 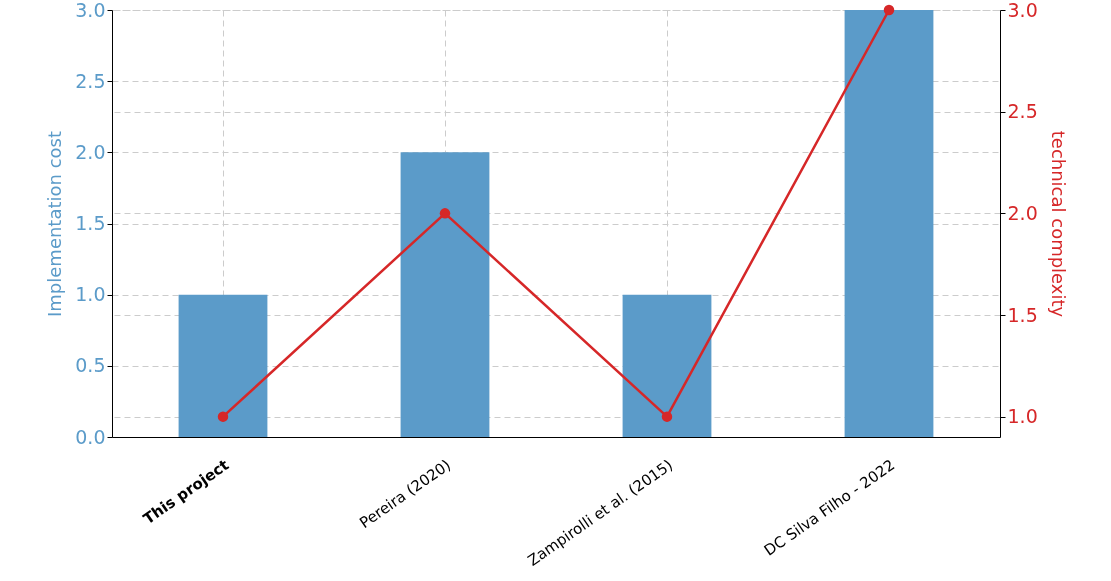 I want to click on y-tick-label: 1.5, so click(x=90, y=223).